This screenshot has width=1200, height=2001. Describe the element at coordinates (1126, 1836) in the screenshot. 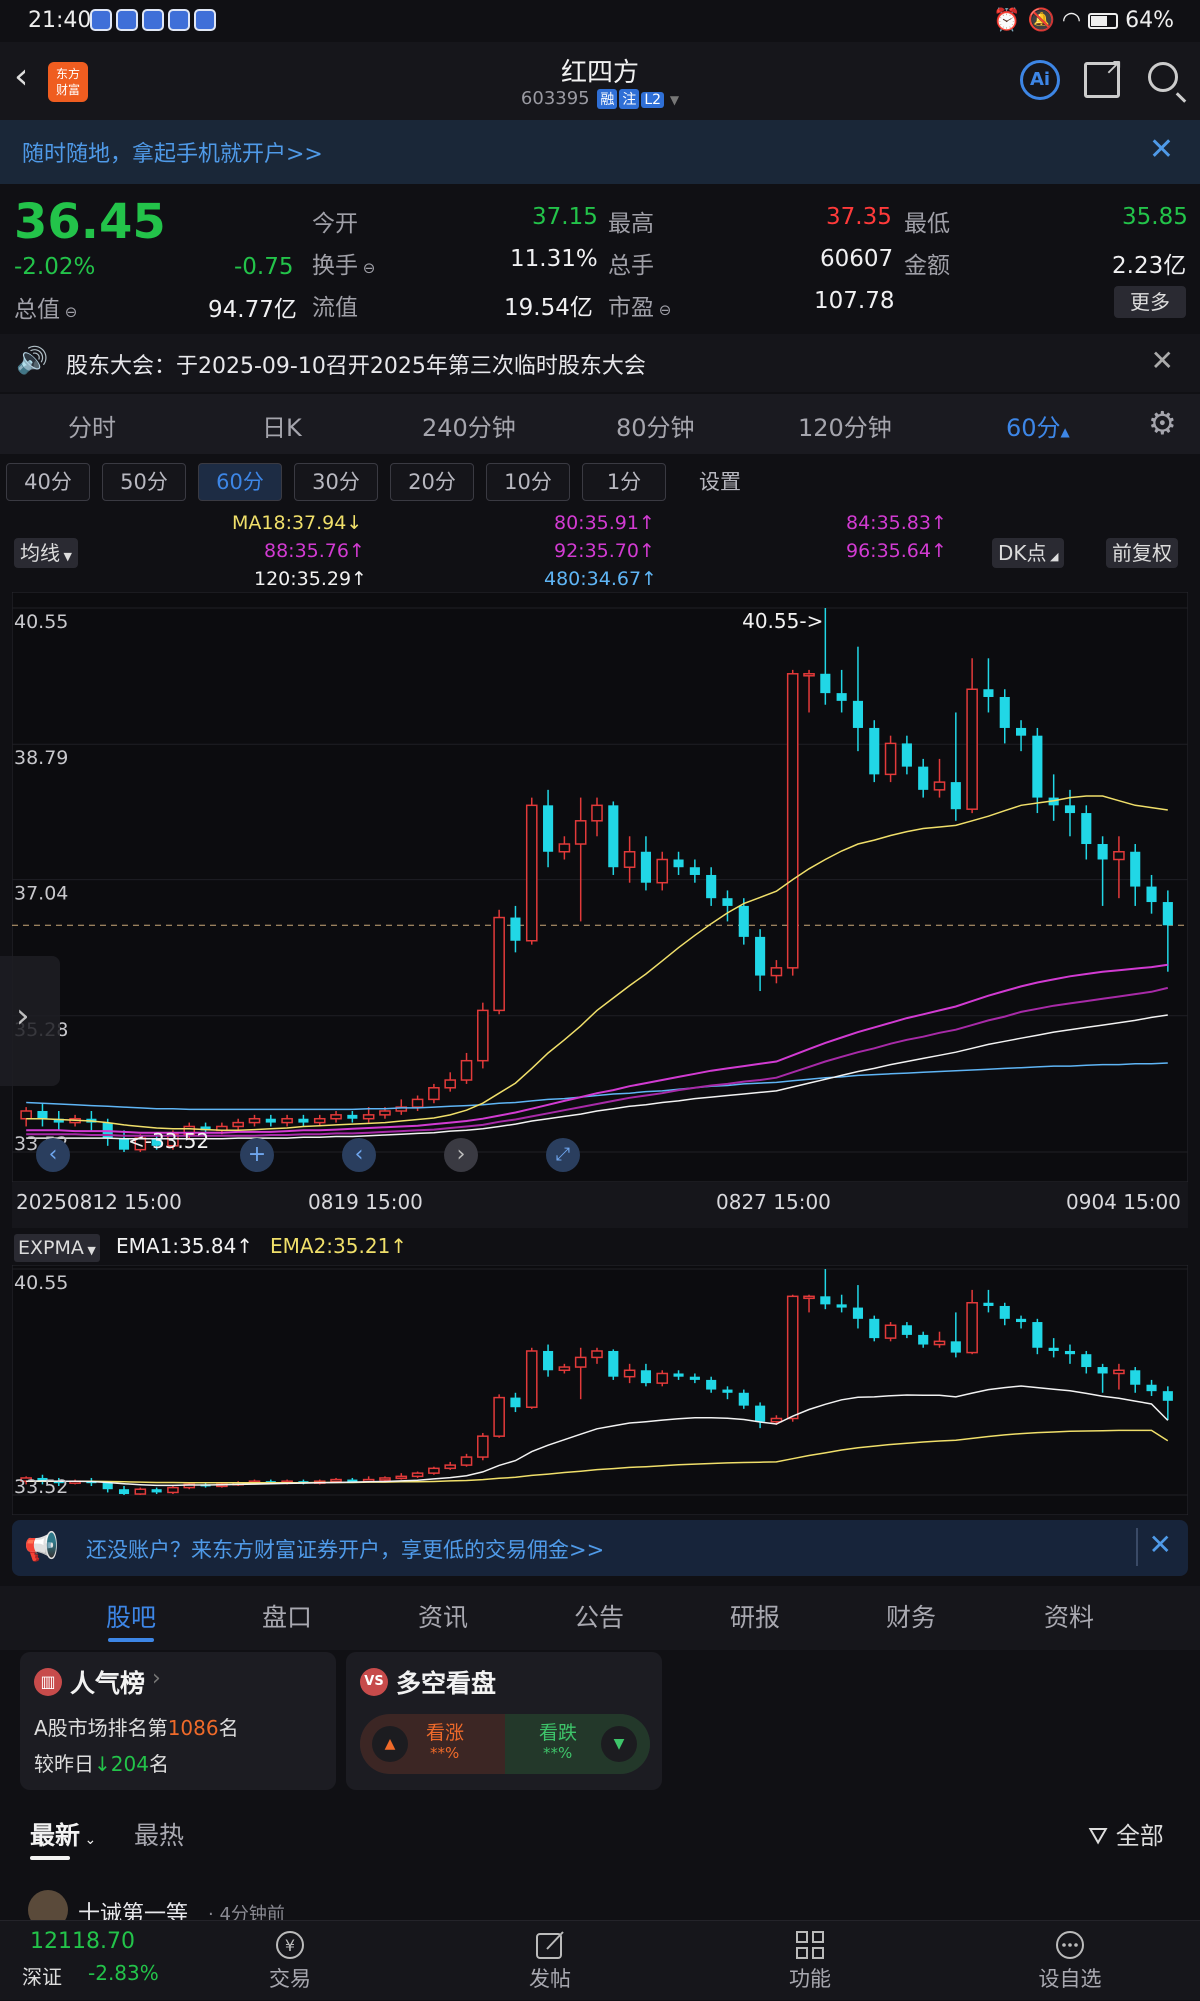

I see `filter-button: ⛛ 全部` at that location.